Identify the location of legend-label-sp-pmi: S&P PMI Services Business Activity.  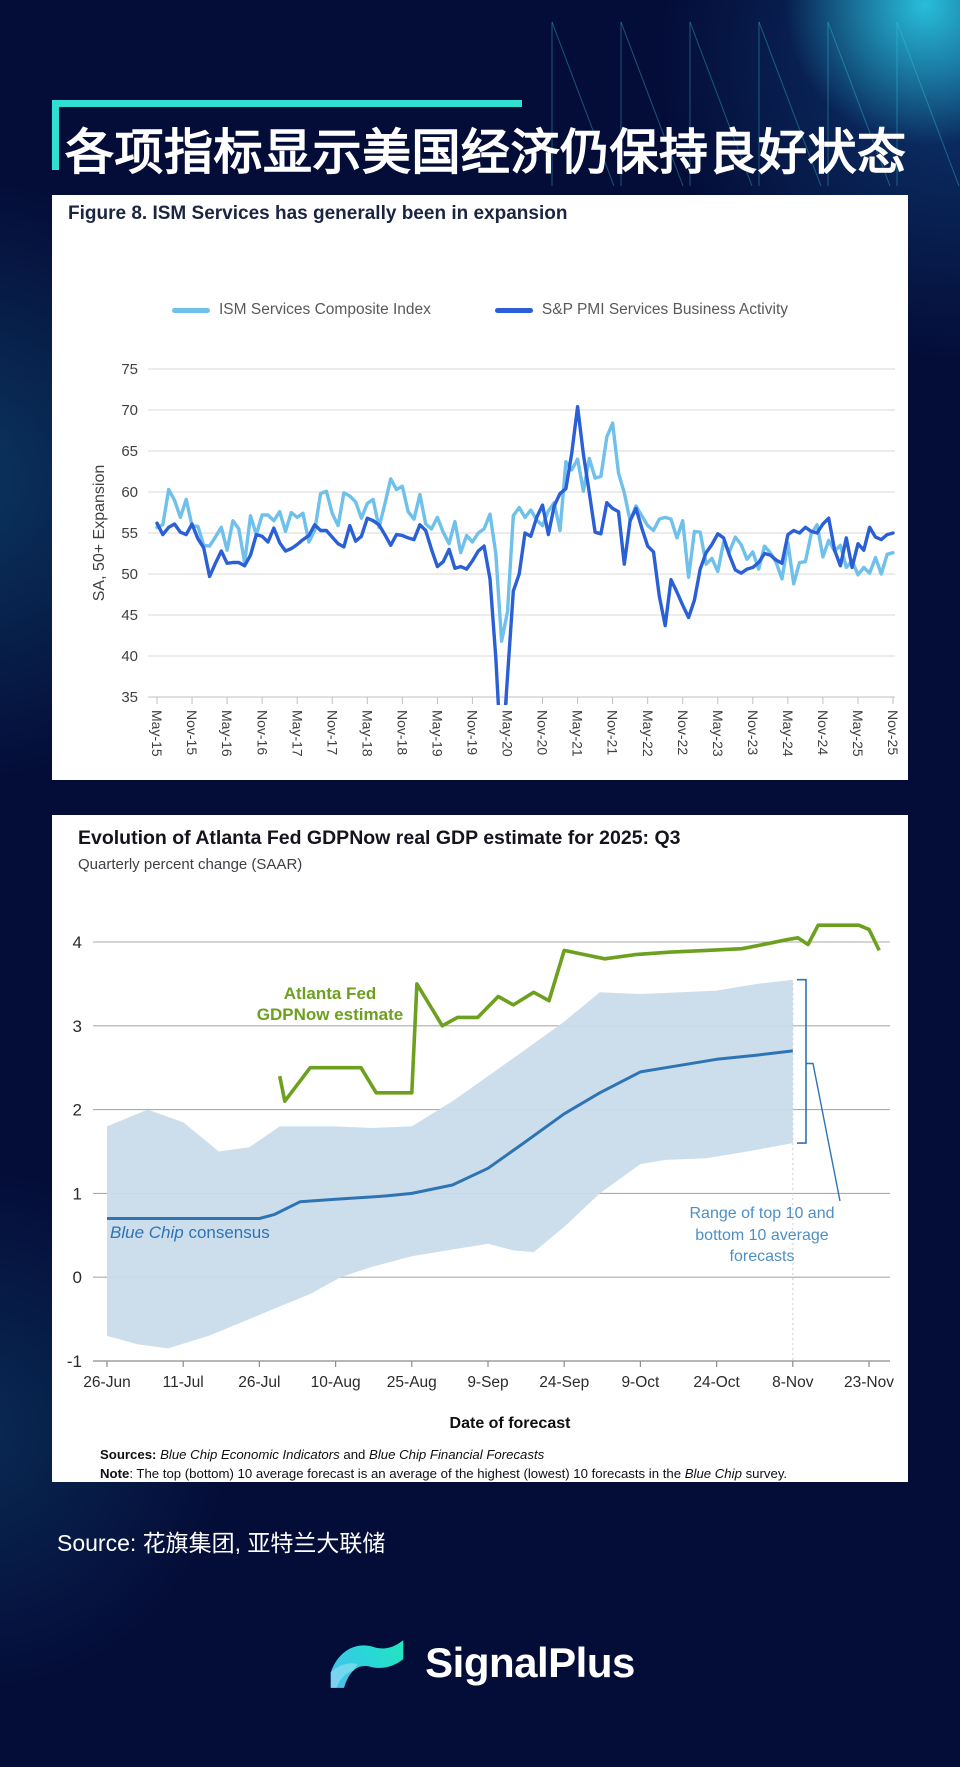
(664, 309).